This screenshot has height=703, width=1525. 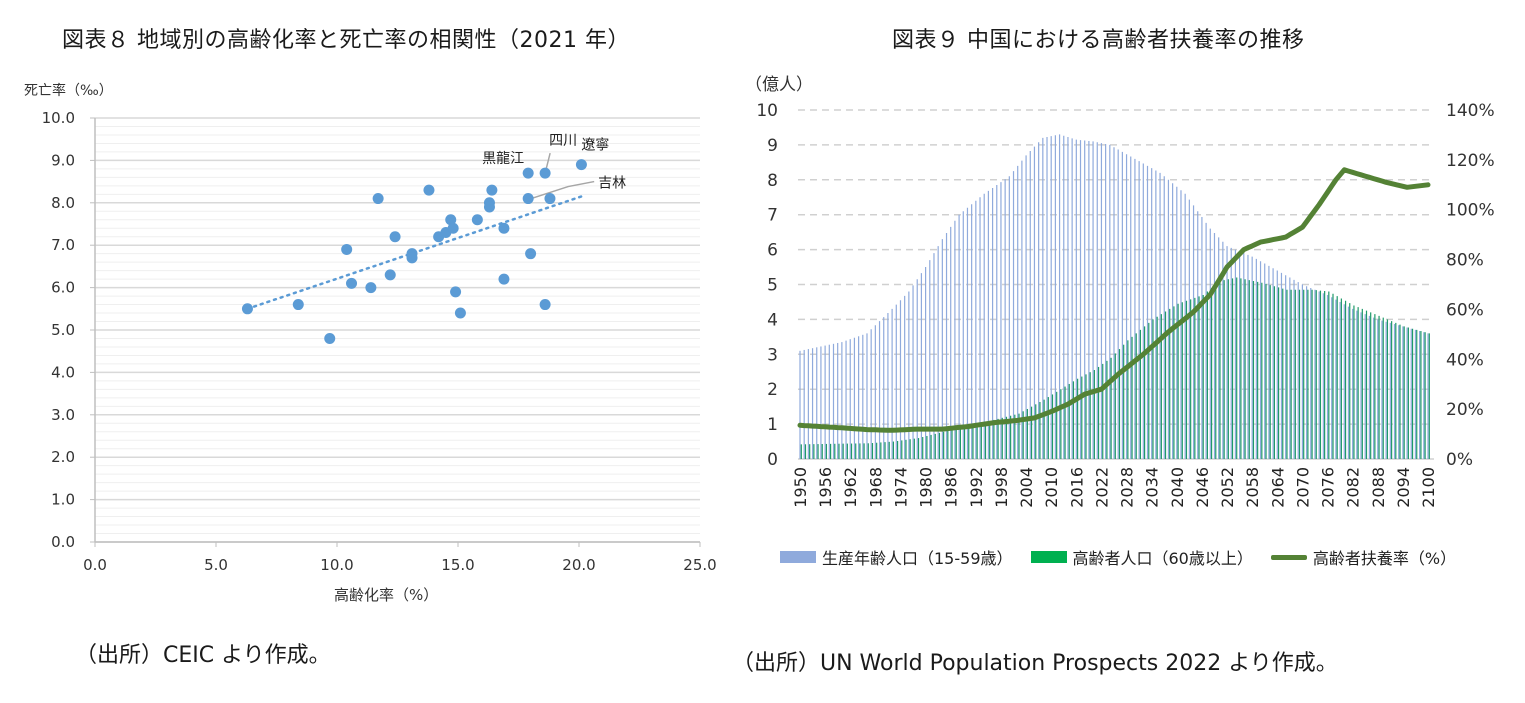 I want to click on right-y-tick-label: 100%, so click(x=1470, y=211).